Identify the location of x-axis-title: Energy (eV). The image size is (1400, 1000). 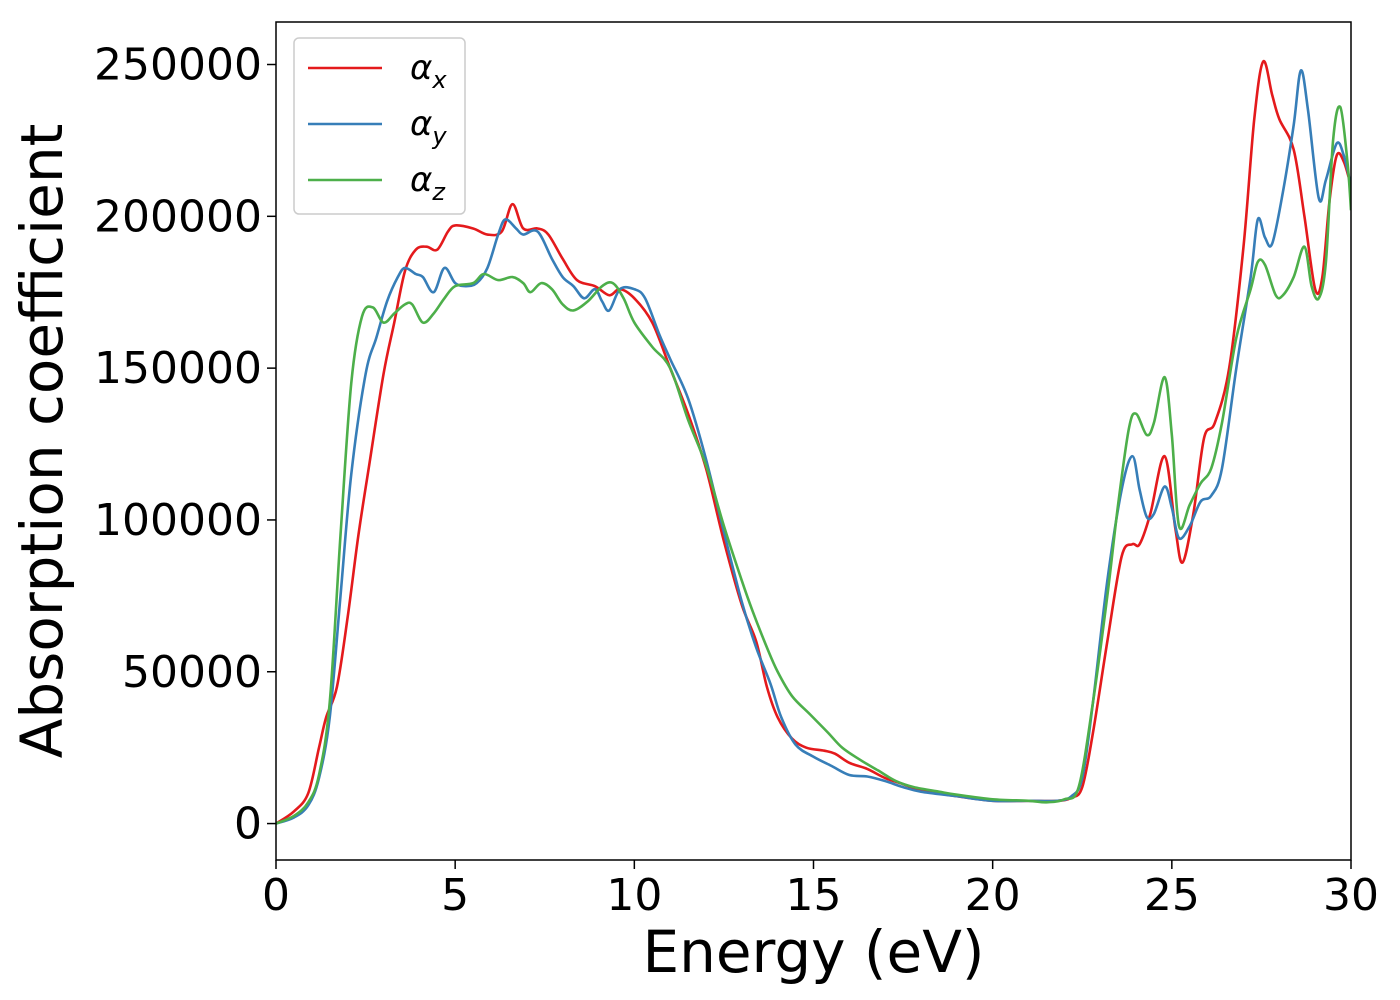
(813, 952).